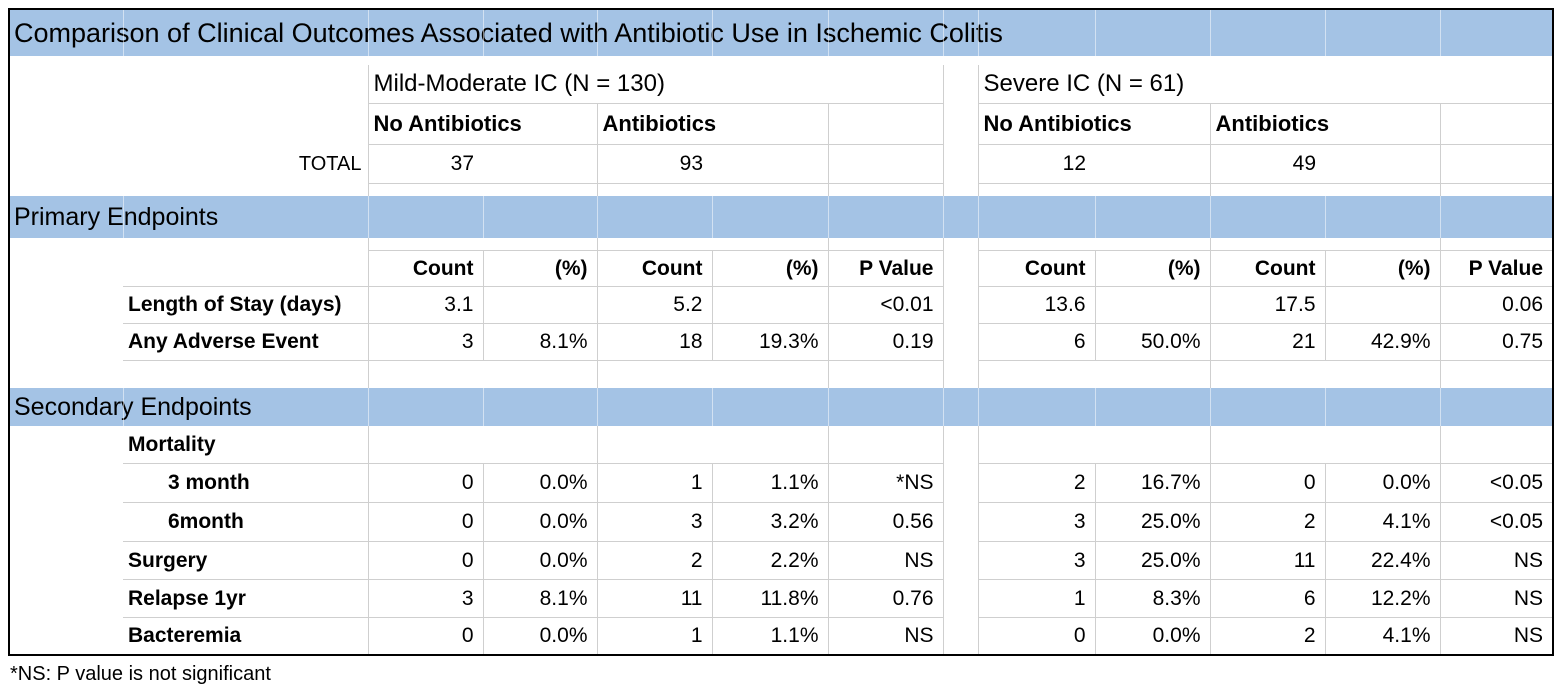 This screenshot has height=688, width=1562. What do you see at coordinates (1496, 483) in the screenshot?
I see `pvalue-cell: <0.05` at bounding box center [1496, 483].